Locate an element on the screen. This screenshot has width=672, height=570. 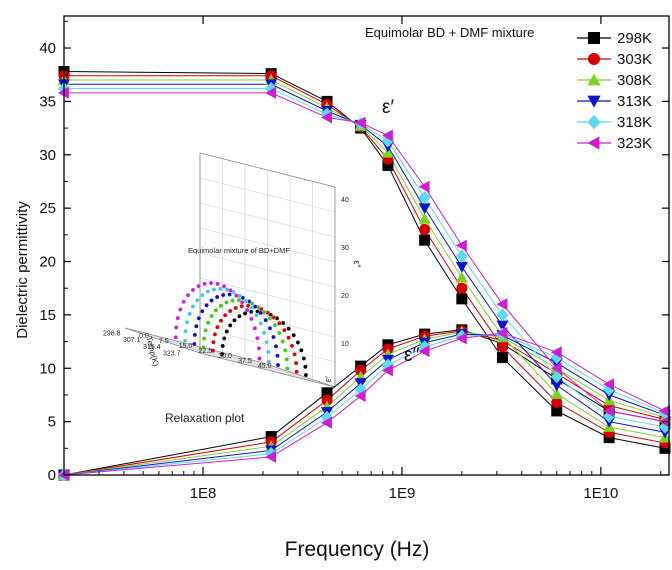
legend-entry-303K: 303K is located at coordinates (614, 59).